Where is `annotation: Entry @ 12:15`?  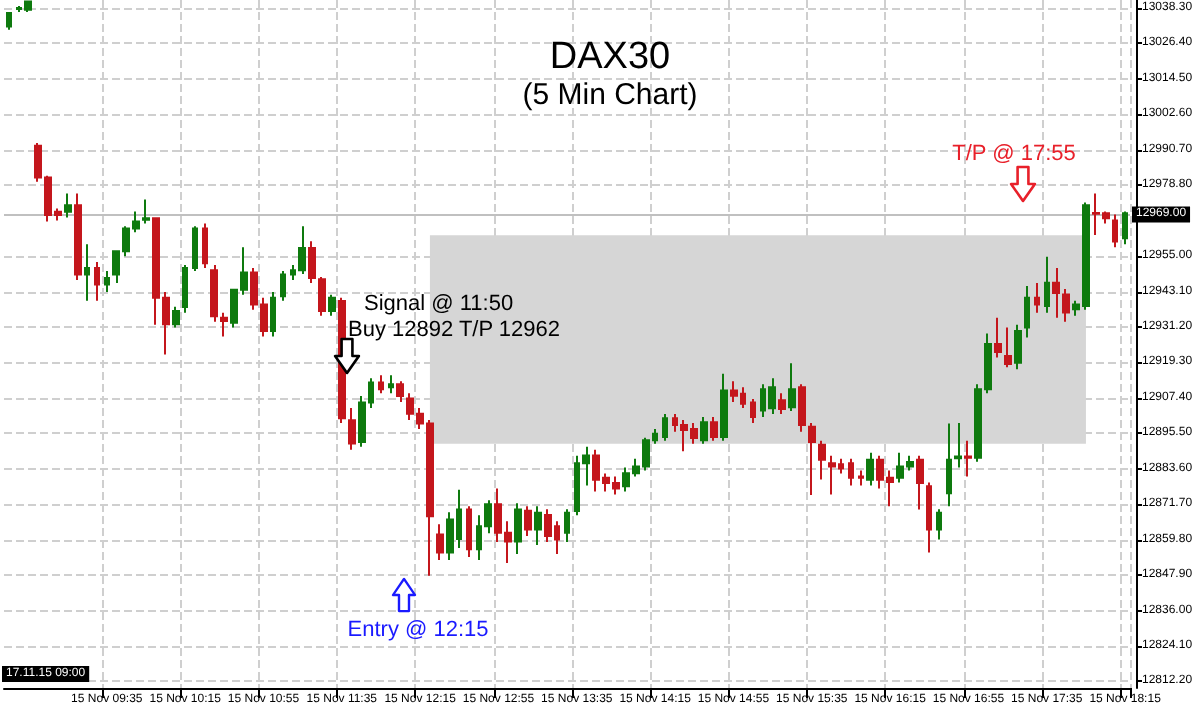 annotation: Entry @ 12:15 is located at coordinates (418, 630).